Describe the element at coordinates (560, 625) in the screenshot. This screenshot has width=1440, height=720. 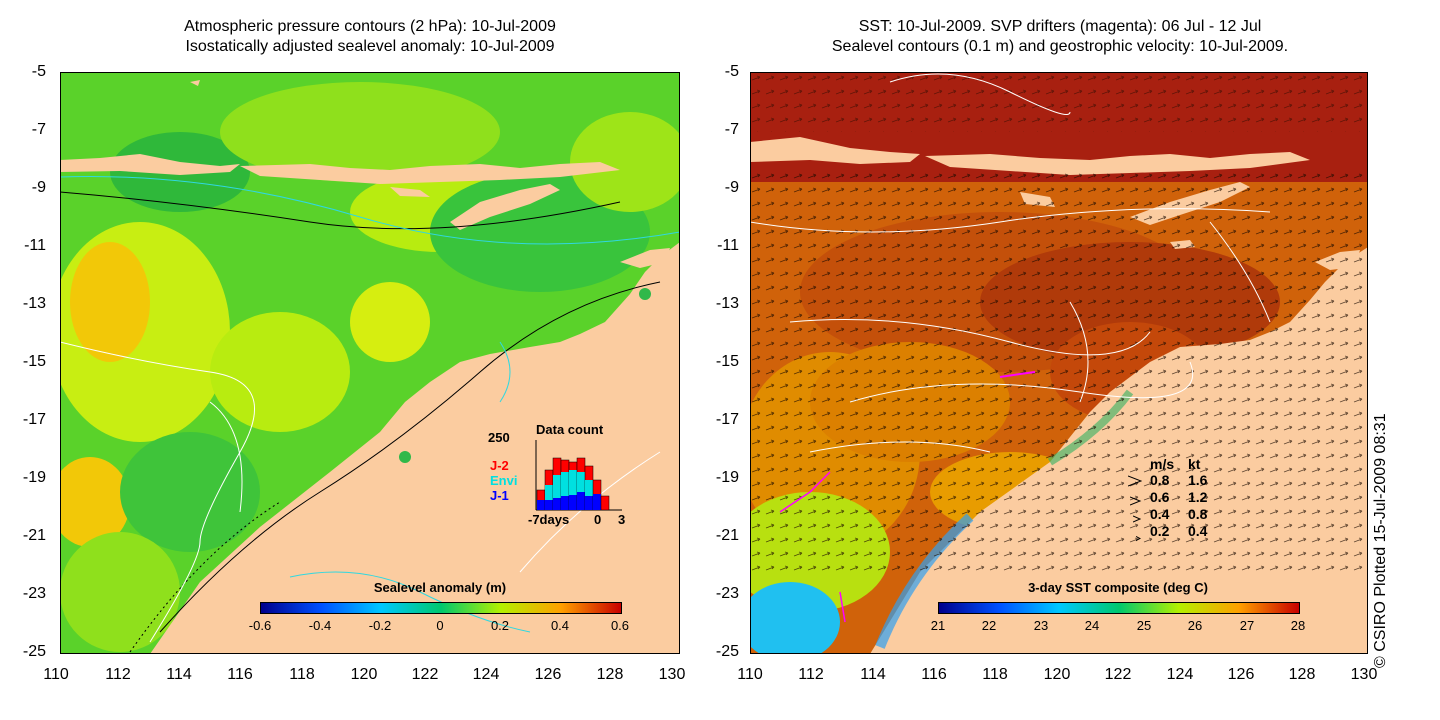
I see `left-colorbar-tick: 0.4` at that location.